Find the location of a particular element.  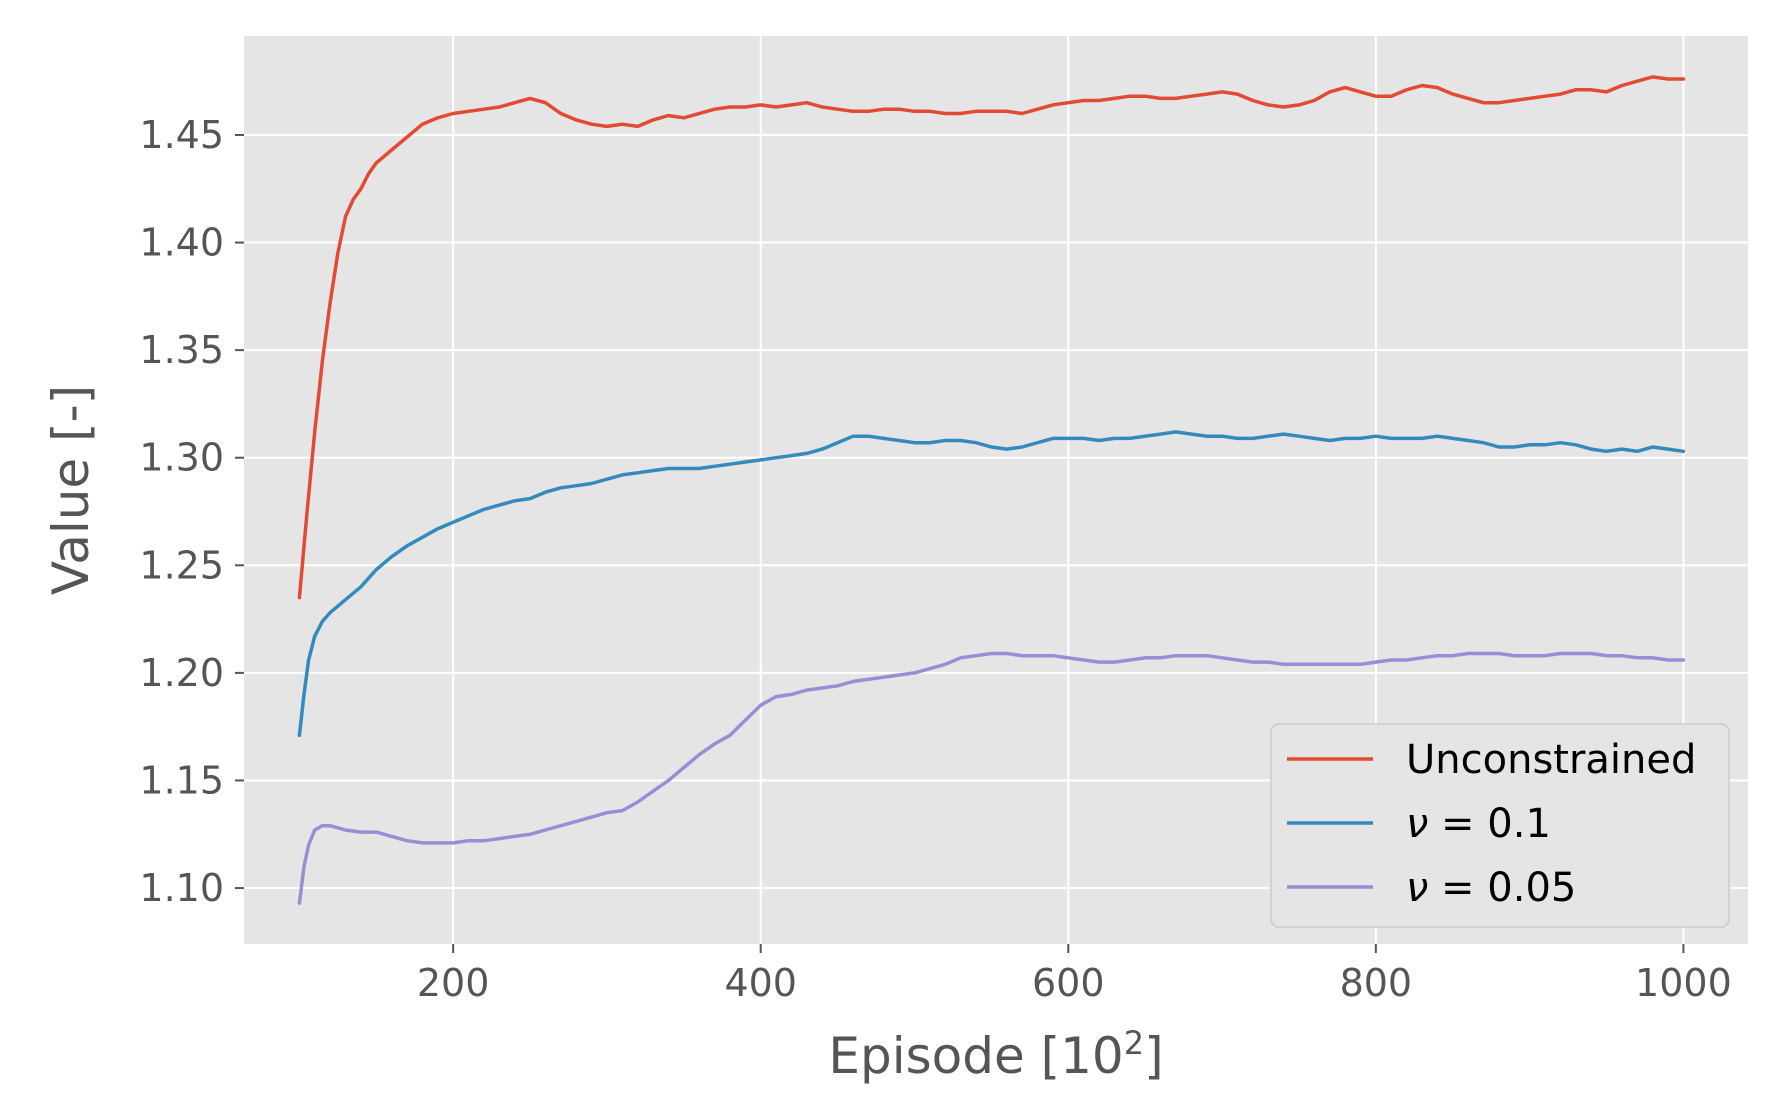

legend-label-unconstrained: Unconstrained is located at coordinates (1551, 760).